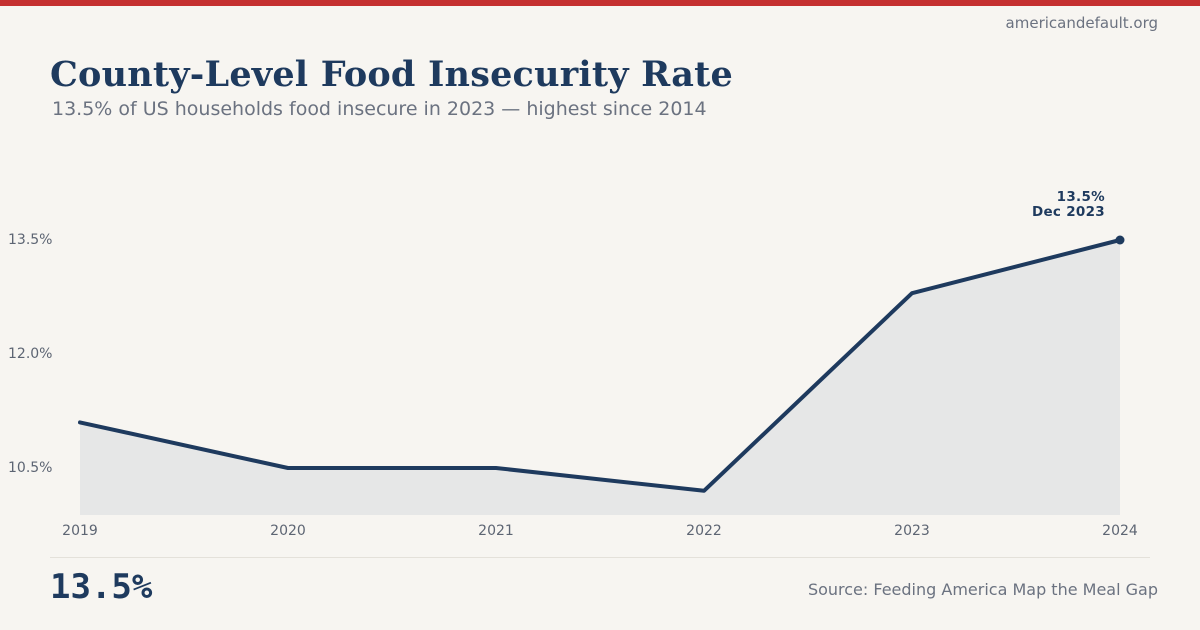  What do you see at coordinates (1120, 240) in the screenshot?
I see `end-point-dot` at bounding box center [1120, 240].